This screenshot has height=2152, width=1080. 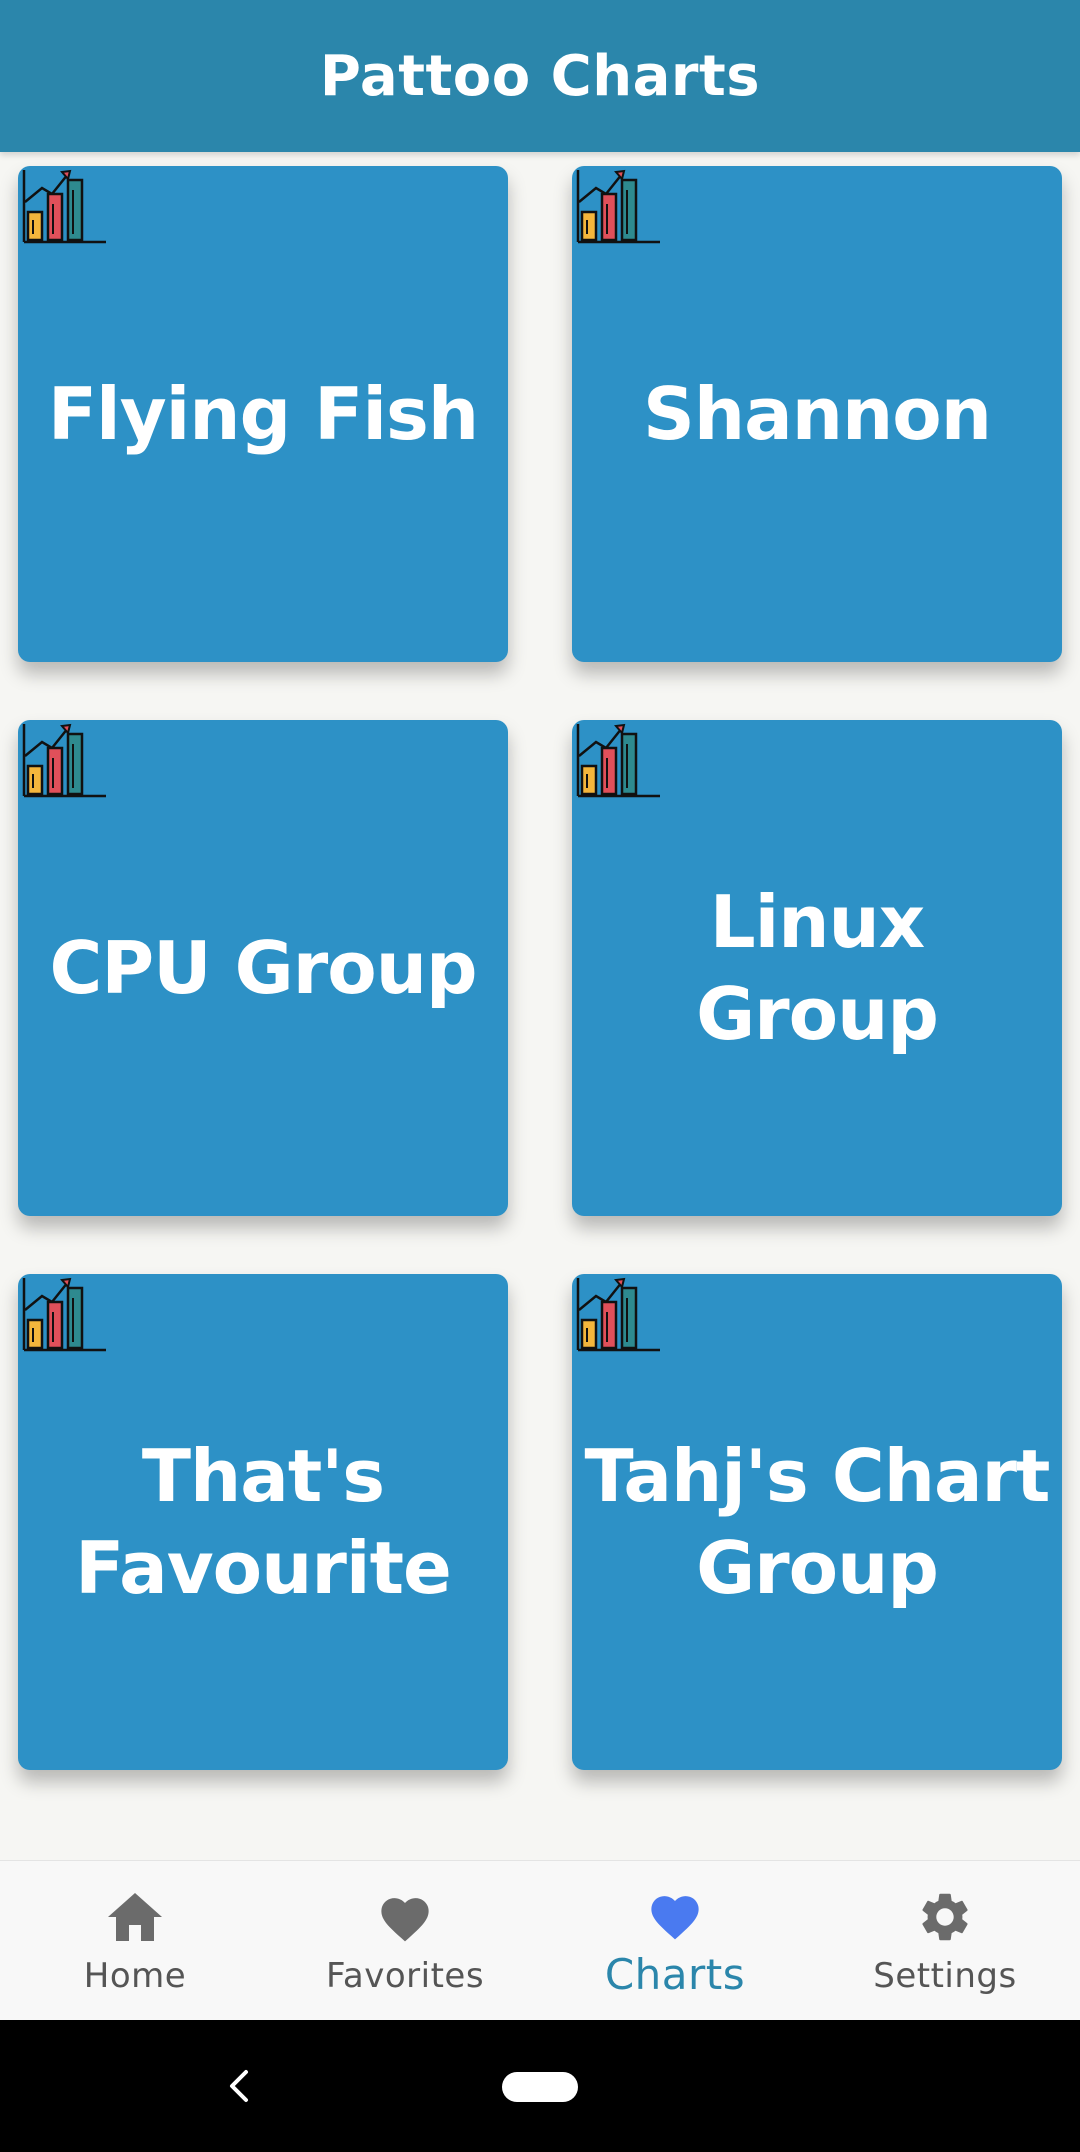 What do you see at coordinates (945, 1917) in the screenshot?
I see `gear-icon` at bounding box center [945, 1917].